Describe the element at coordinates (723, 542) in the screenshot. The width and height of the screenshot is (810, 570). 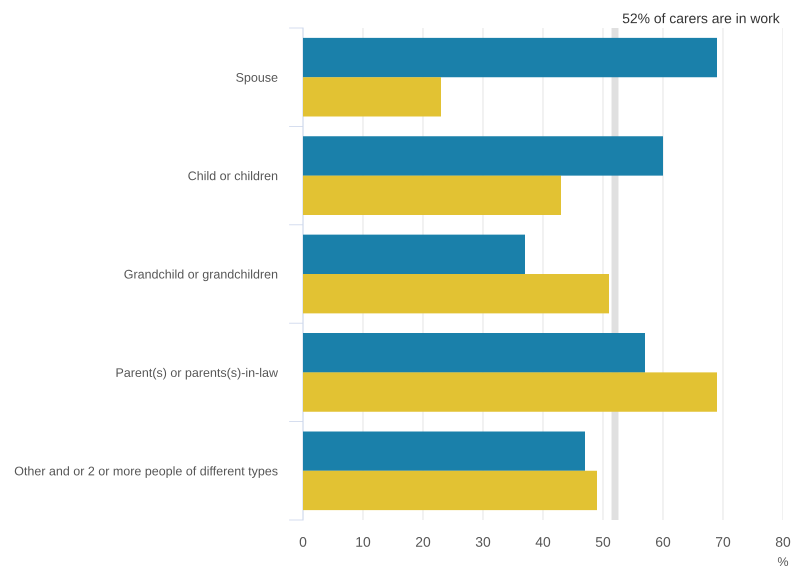
I see `x-tick-label: 70` at that location.